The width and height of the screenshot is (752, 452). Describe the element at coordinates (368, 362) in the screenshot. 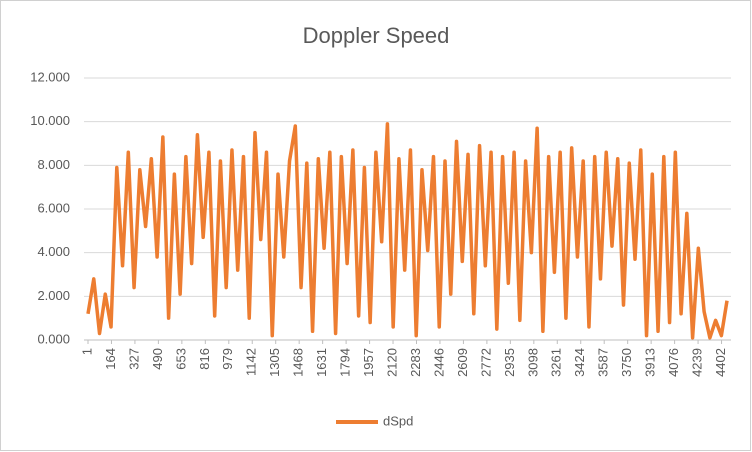

I see `x-tick-label: 1957` at that location.